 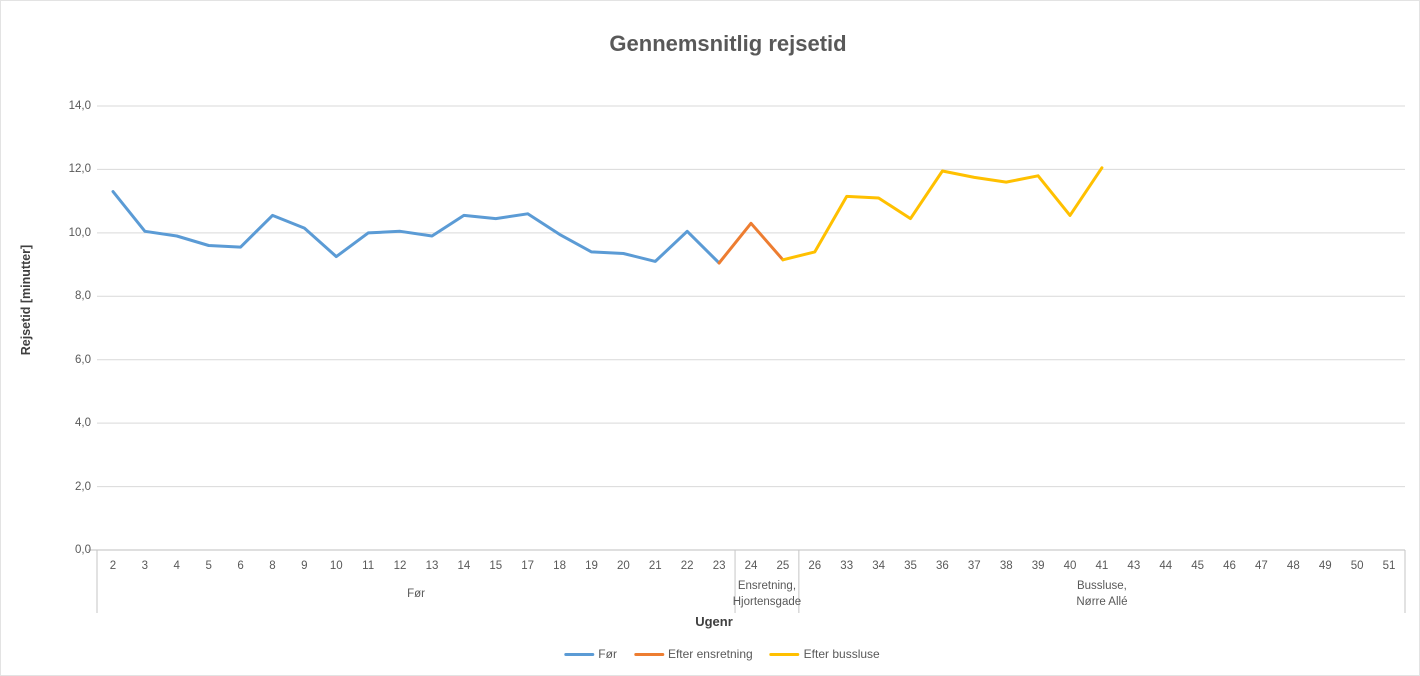 What do you see at coordinates (113, 566) in the screenshot?
I see `x-tick-label: 2` at bounding box center [113, 566].